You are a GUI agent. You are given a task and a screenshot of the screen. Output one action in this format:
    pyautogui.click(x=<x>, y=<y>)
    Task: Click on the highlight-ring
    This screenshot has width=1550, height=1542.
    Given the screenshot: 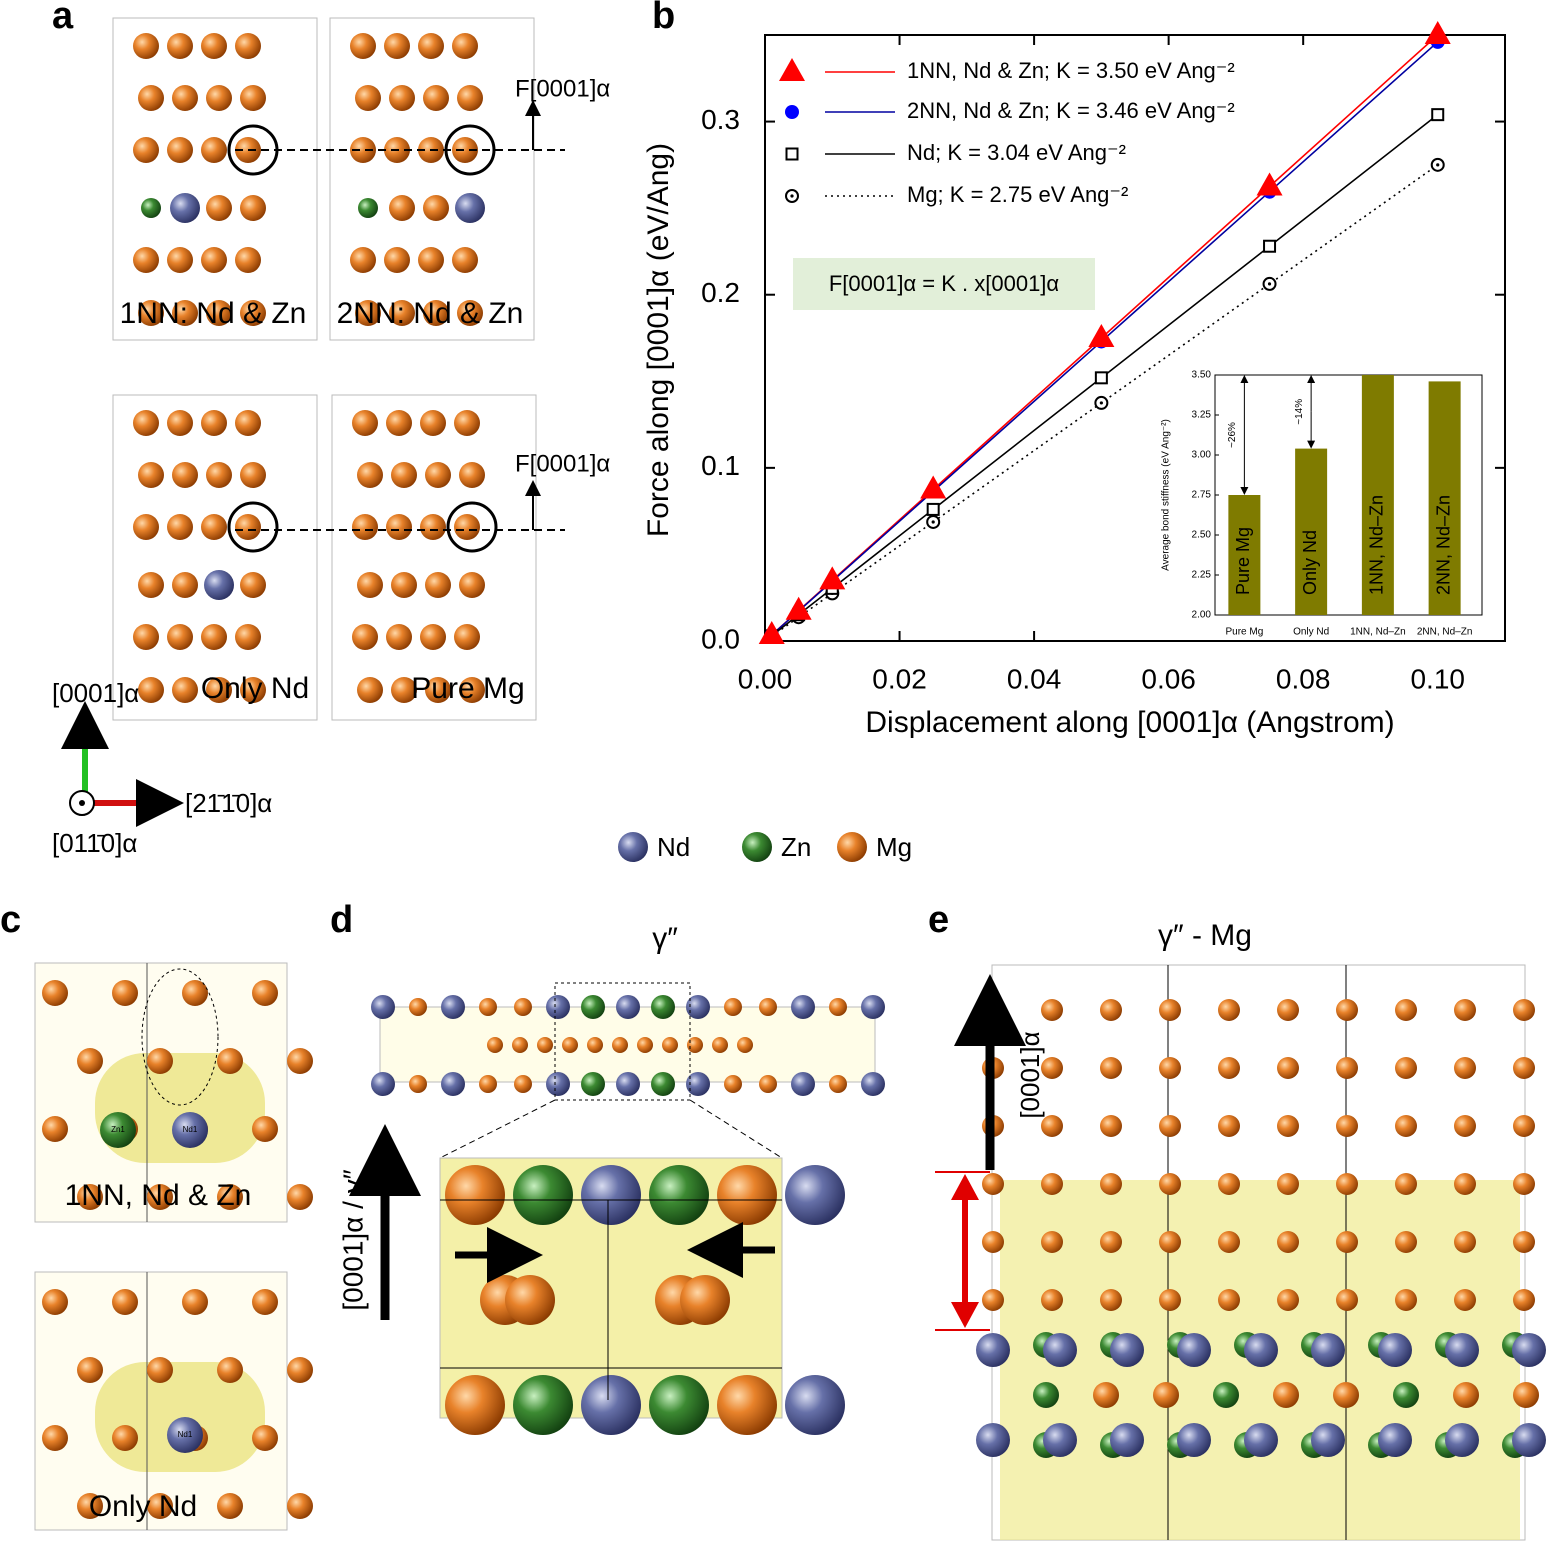 What is the action you would take?
    pyautogui.click(x=253, y=527)
    